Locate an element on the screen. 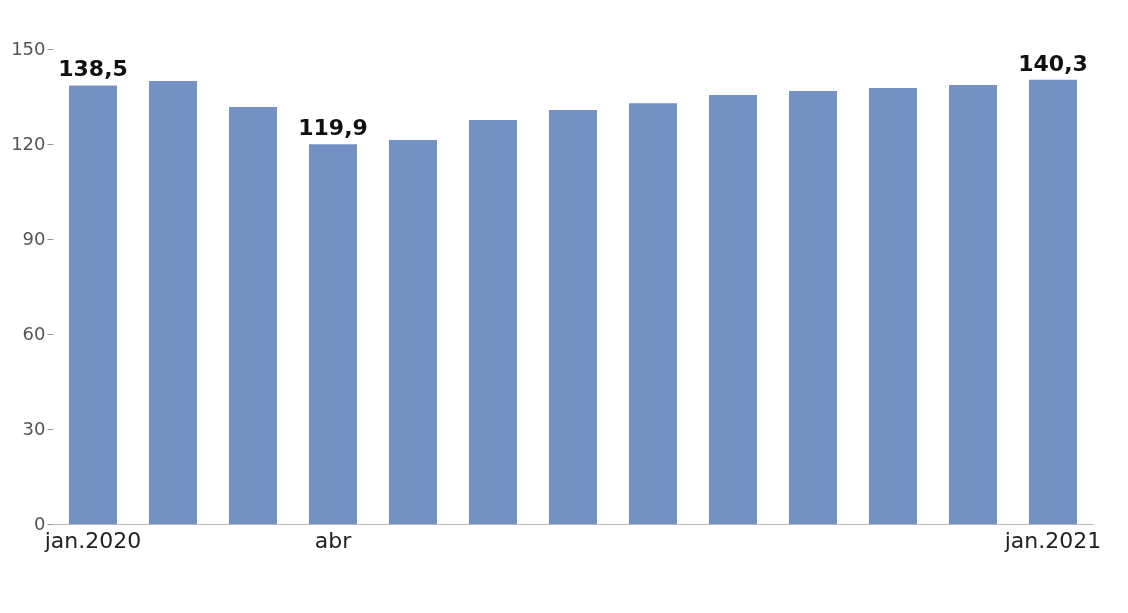  y-tick-label: 90 is located at coordinates (34, 238).